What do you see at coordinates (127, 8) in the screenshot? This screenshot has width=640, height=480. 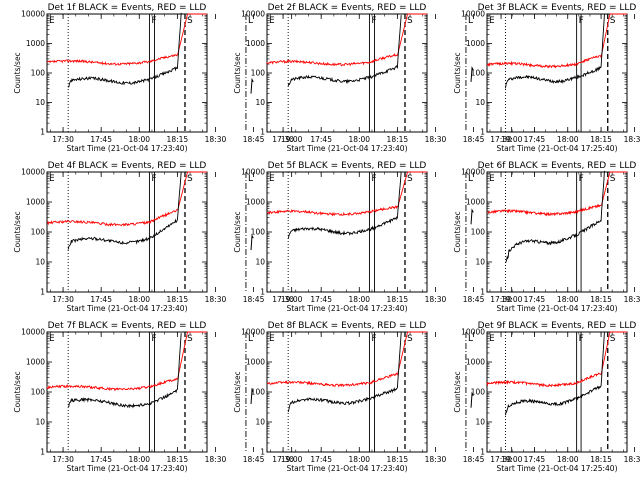 I see `panel-title: Det 1f BLACK = Events, RED = LLD` at bounding box center [127, 8].